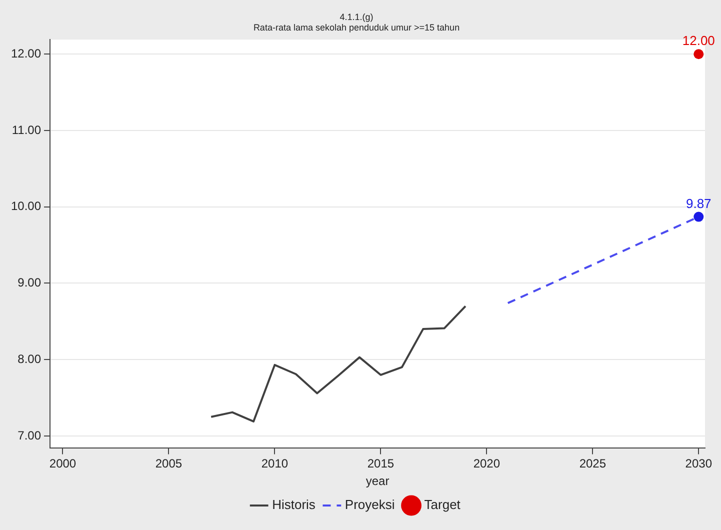 The width and height of the screenshot is (721, 530). Describe the element at coordinates (26, 53) in the screenshot. I see `y-tick-label: 12.00` at that location.